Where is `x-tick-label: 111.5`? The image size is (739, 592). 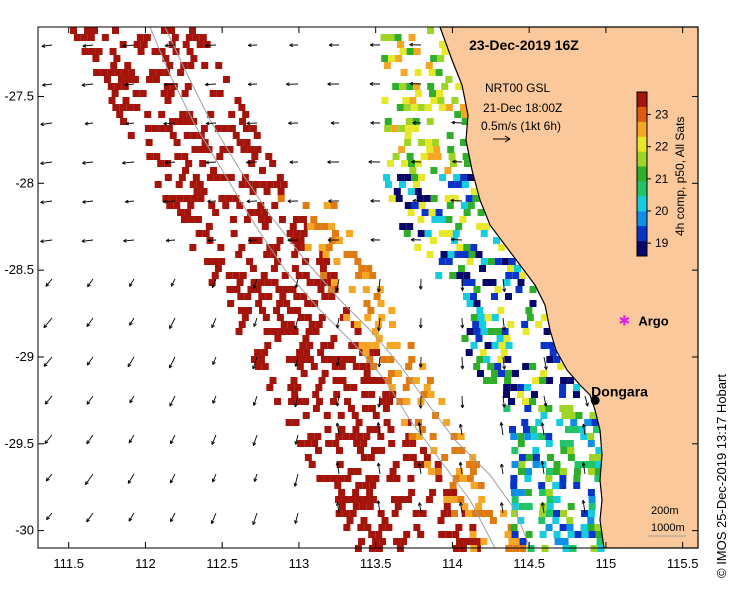 x-tick-label: 111.5 is located at coordinates (68, 563).